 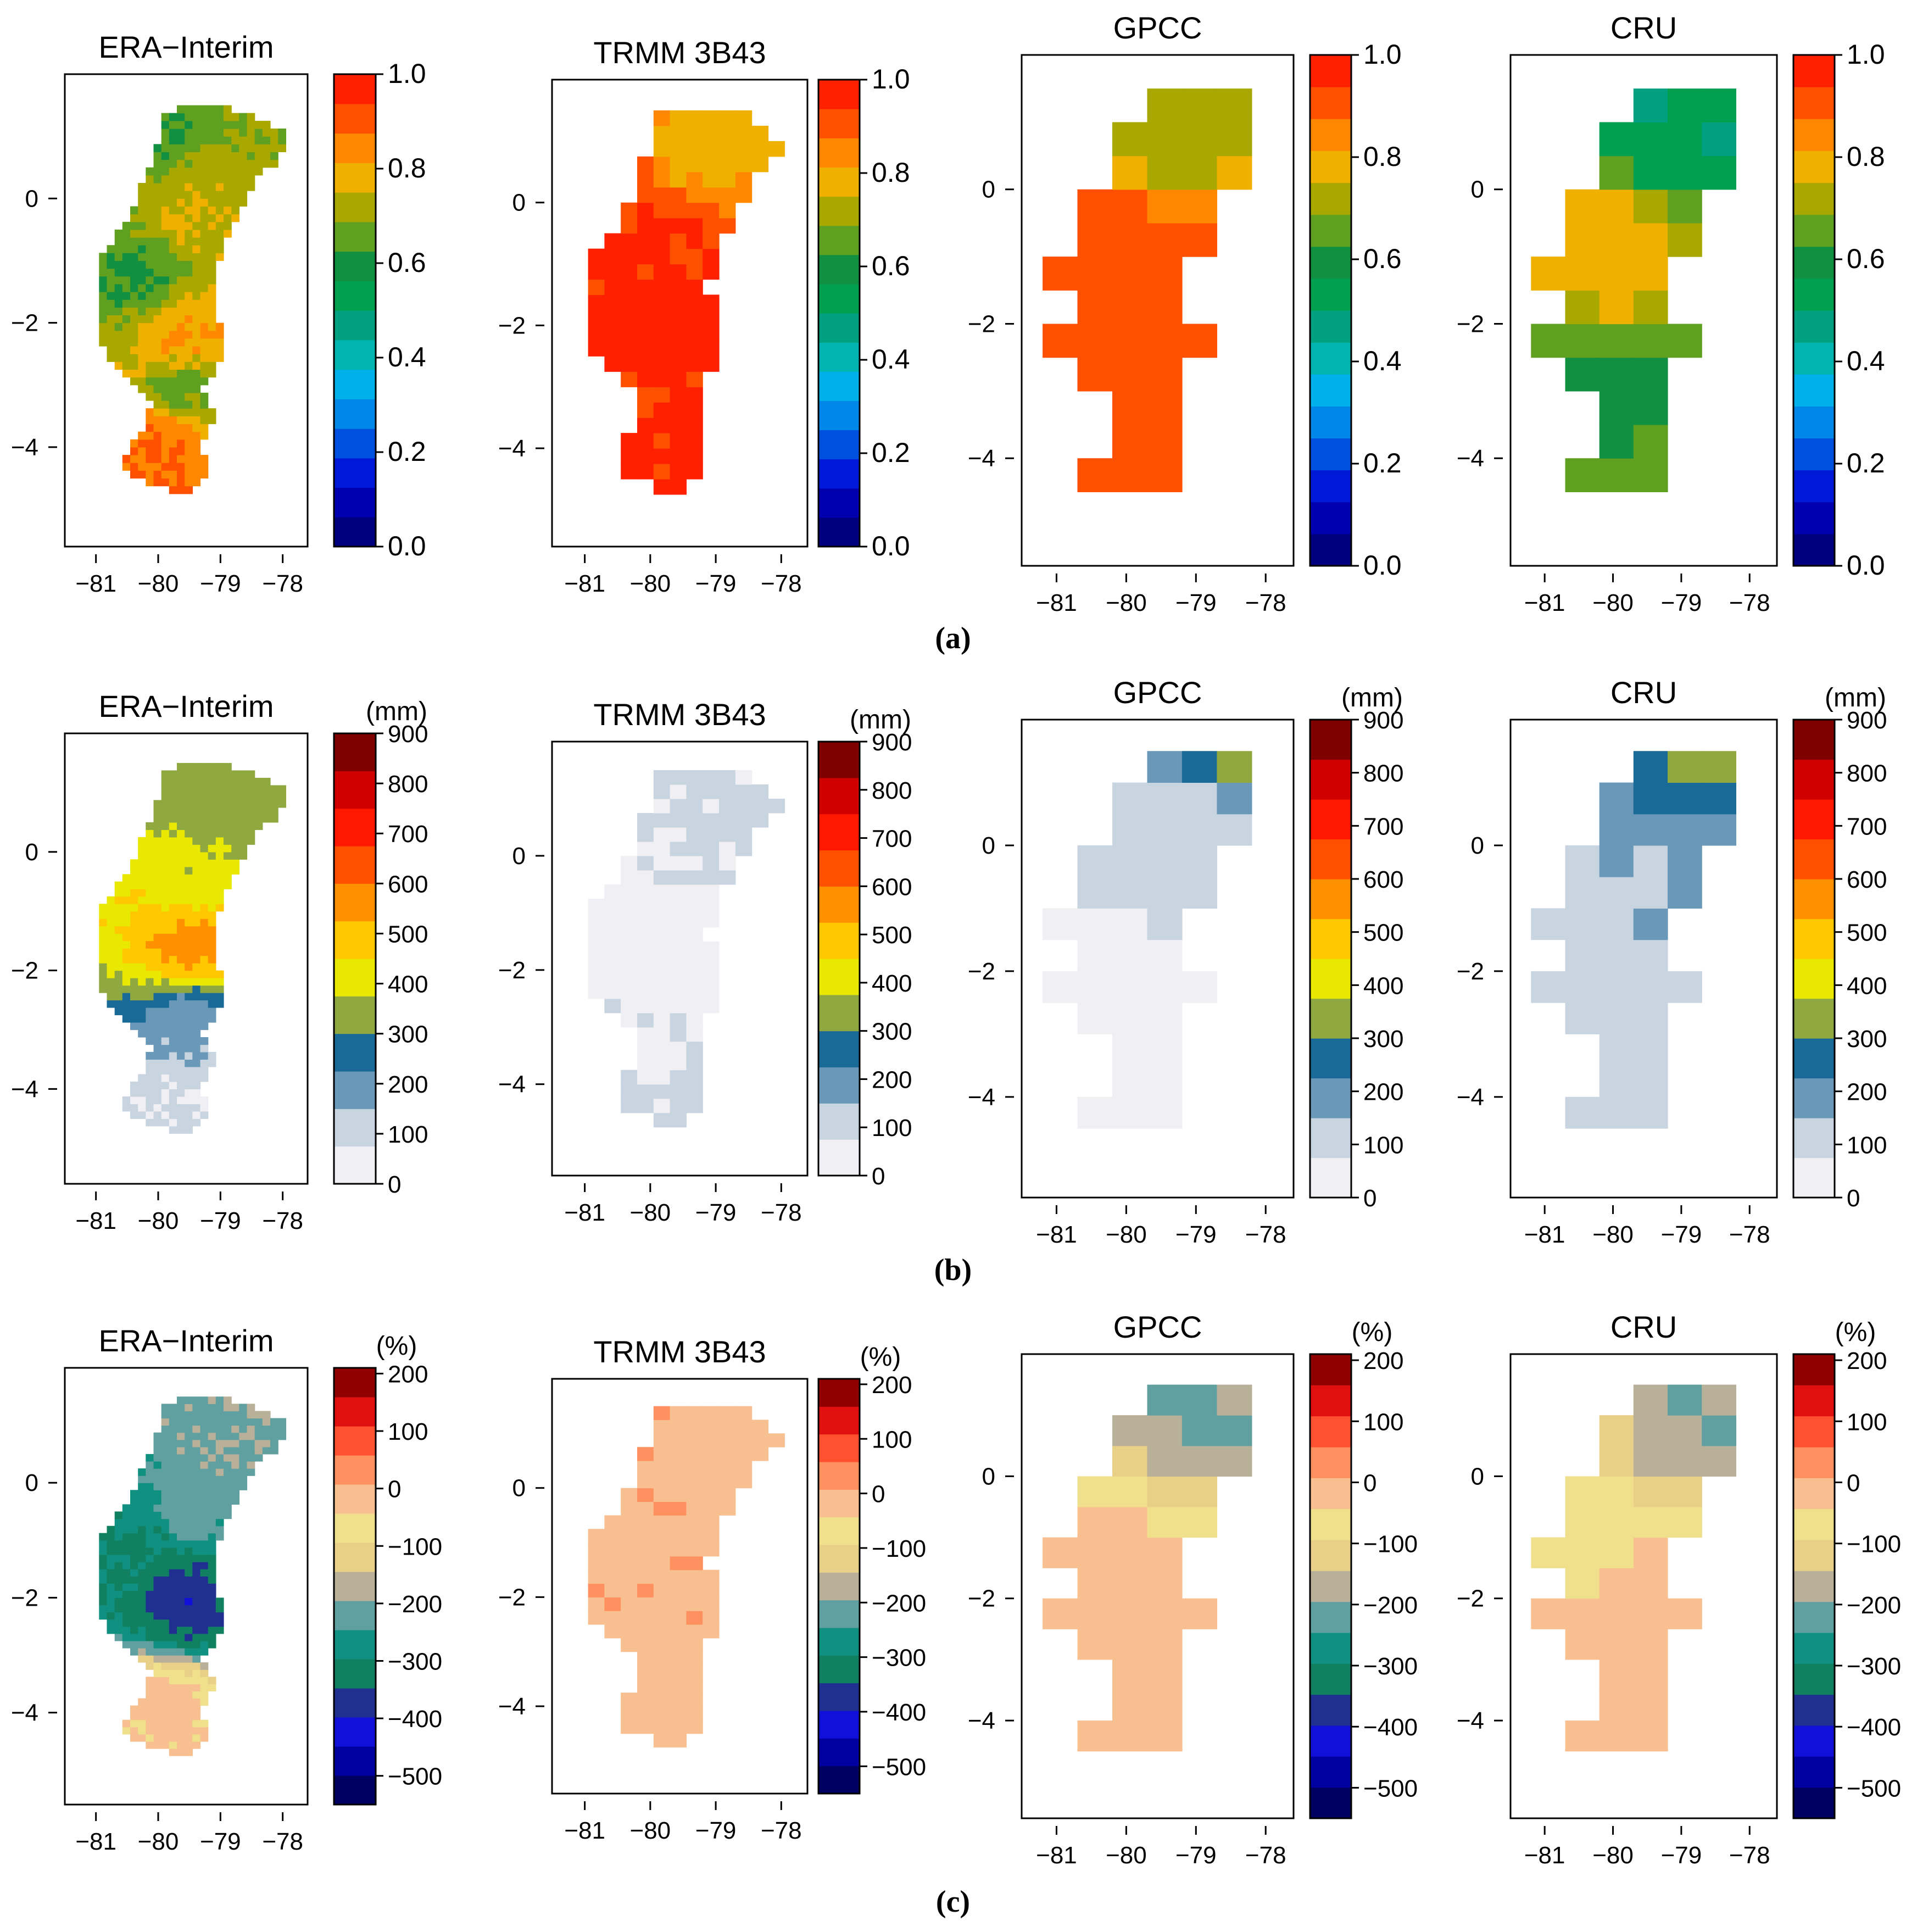 What do you see at coordinates (1874, 1544) in the screenshot?
I see `colorbar-tick-label: −100` at bounding box center [1874, 1544].